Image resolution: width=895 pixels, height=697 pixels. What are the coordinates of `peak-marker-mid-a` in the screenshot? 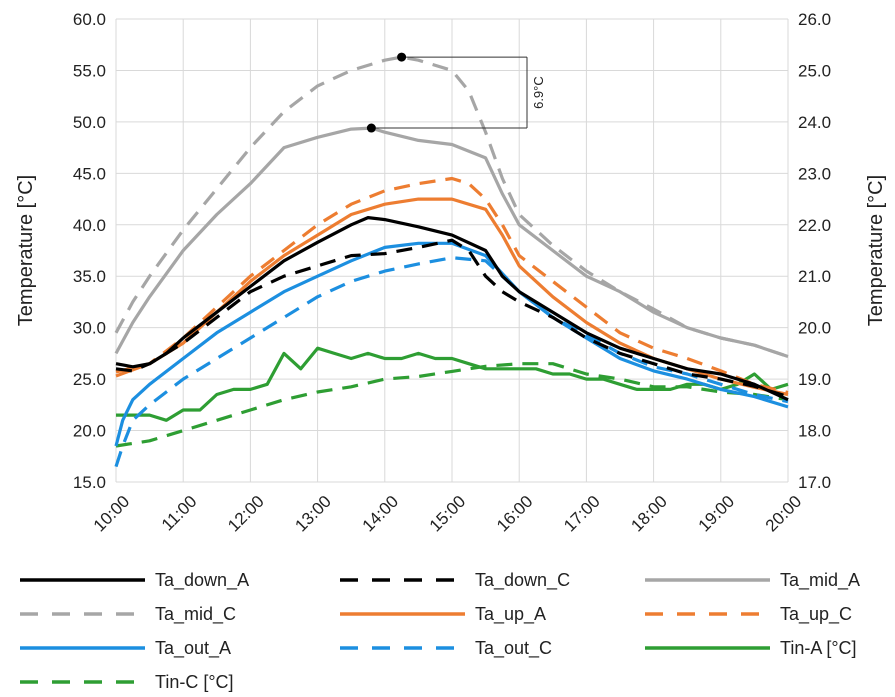 It's located at (371, 128).